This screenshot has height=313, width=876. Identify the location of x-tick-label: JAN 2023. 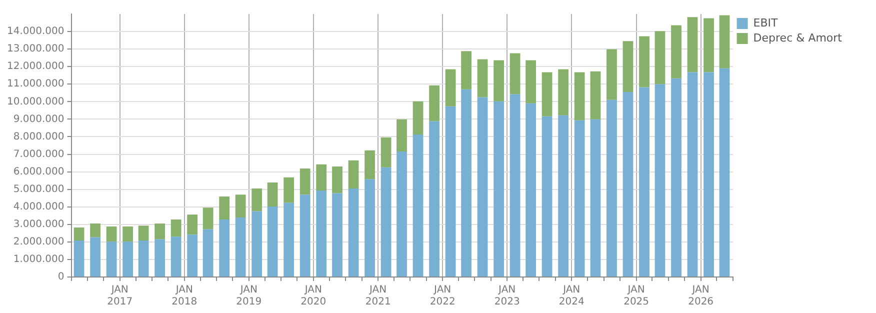
(507, 296).